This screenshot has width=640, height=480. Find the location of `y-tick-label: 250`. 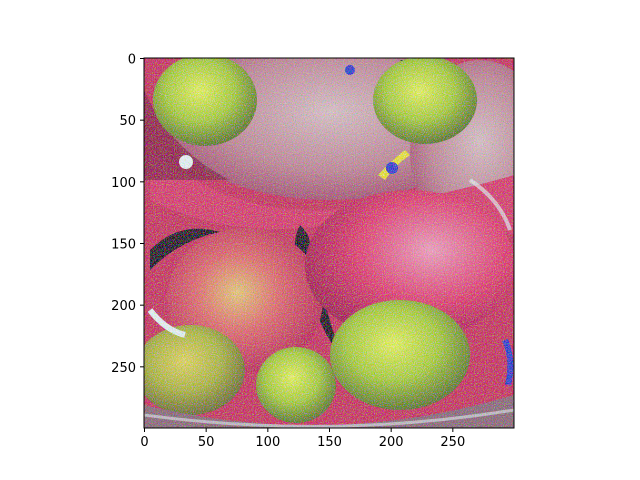

y-tick-label: 250 is located at coordinates (123, 368).